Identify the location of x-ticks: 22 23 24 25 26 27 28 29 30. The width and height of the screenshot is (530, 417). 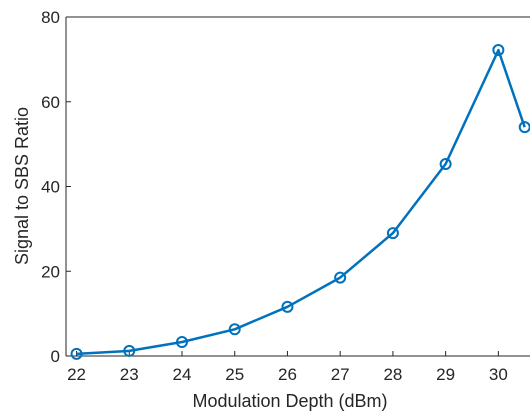
(287, 367).